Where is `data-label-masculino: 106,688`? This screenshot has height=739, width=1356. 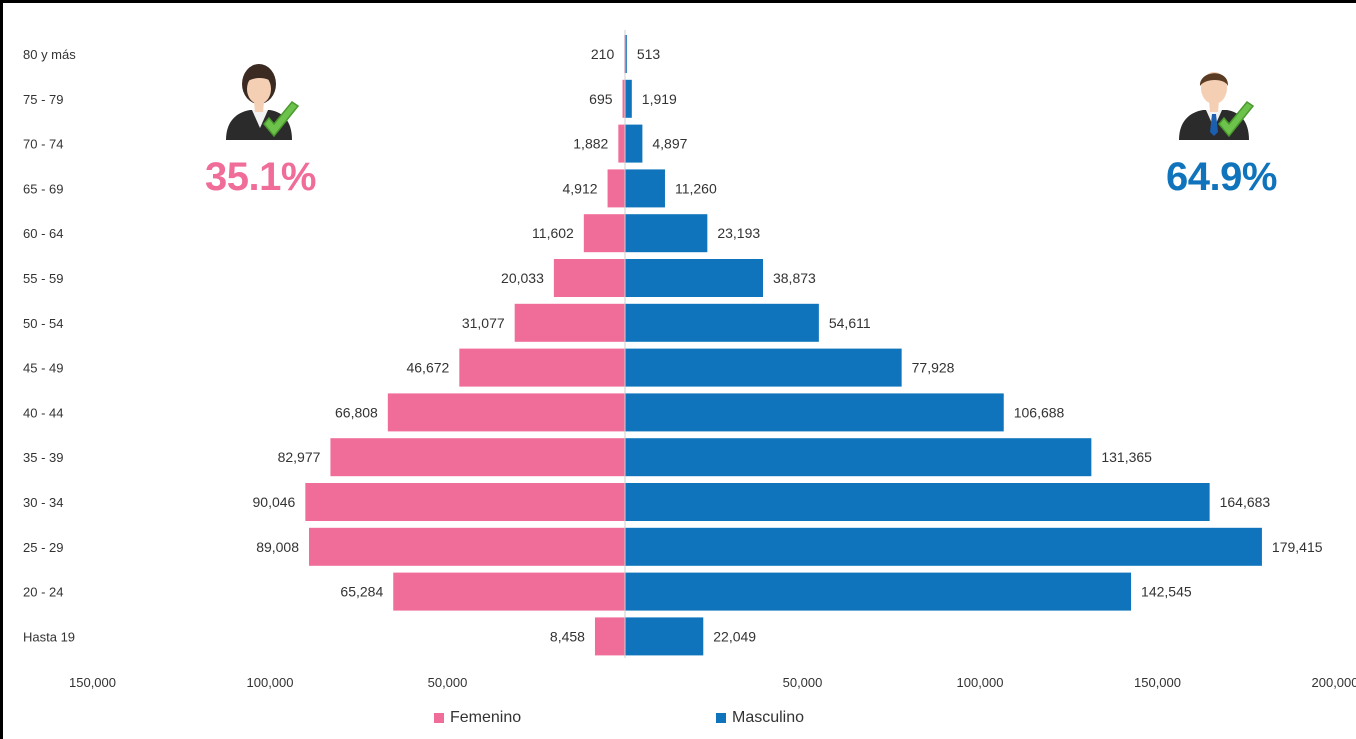 data-label-masculino: 106,688 is located at coordinates (1039, 412).